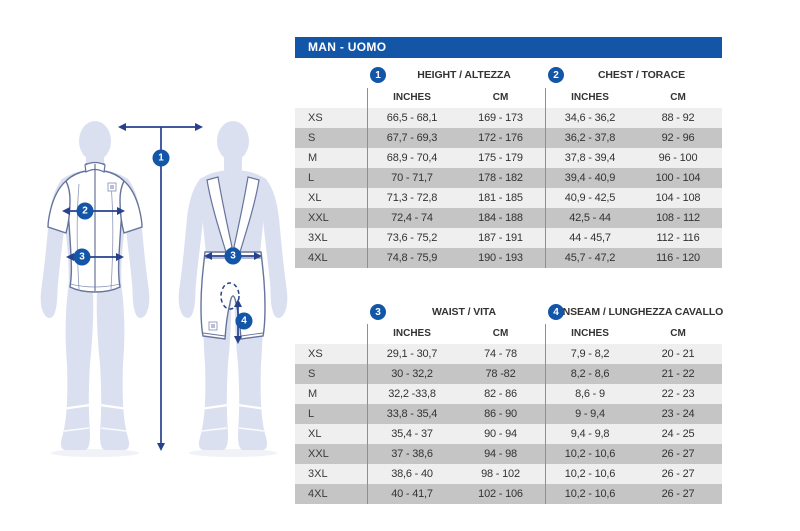 This screenshot has width=800, height=531. What do you see at coordinates (411, 494) in the screenshot?
I see `cell-value: 40 - 41,7` at bounding box center [411, 494].